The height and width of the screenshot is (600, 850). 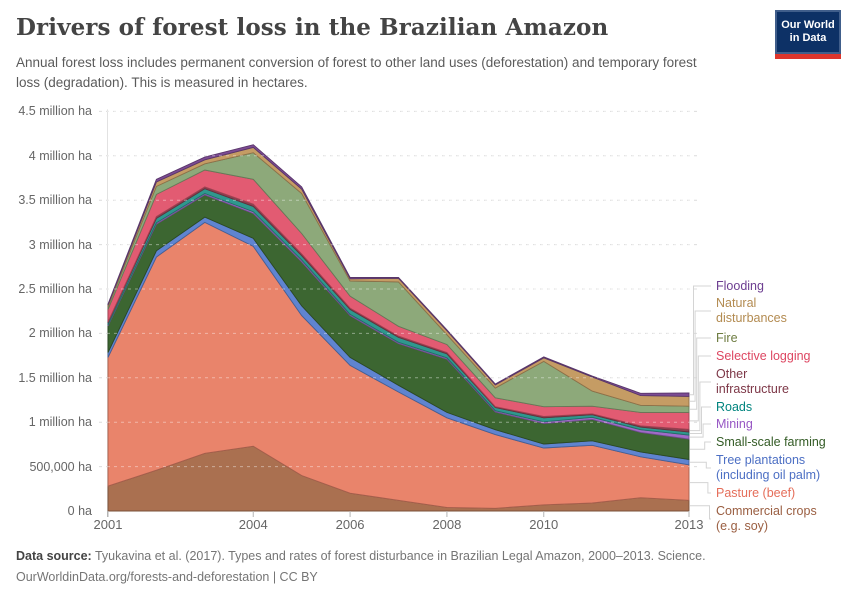 What do you see at coordinates (55, 289) in the screenshot?
I see `y-tick-label-2500000: 2.5 million ha` at bounding box center [55, 289].